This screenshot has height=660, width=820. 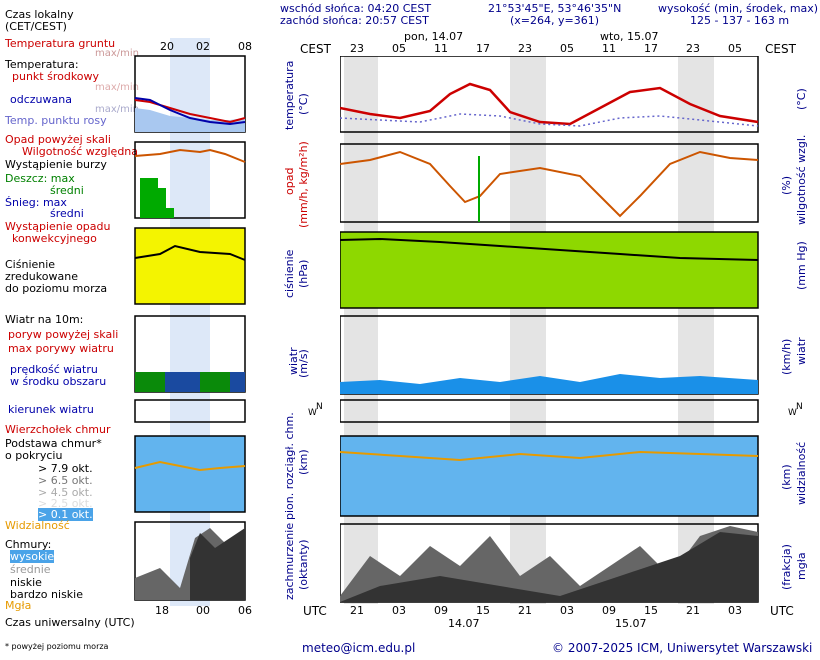 I want to click on label-wind-unit2: (km/h), so click(x=786, y=356).